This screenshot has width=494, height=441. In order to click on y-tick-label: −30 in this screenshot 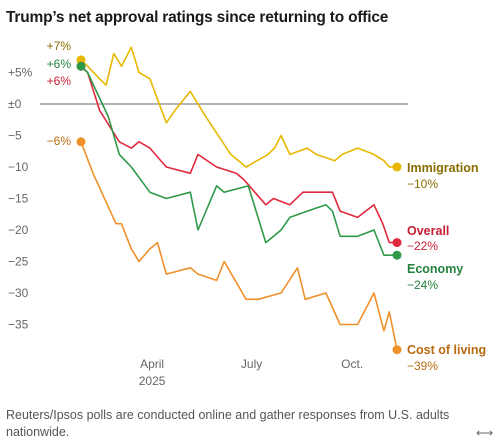, I will do `click(18, 293)`.